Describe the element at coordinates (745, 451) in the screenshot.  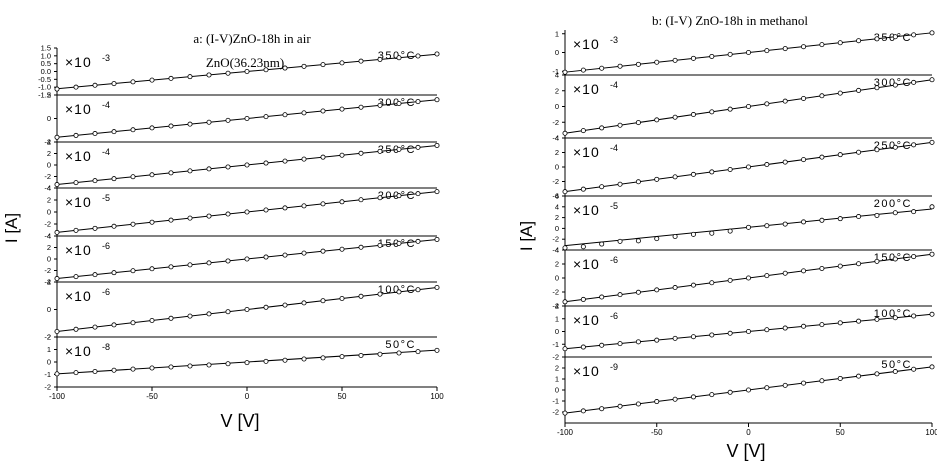
I see `chart-b-x-label: V [V]` at that location.